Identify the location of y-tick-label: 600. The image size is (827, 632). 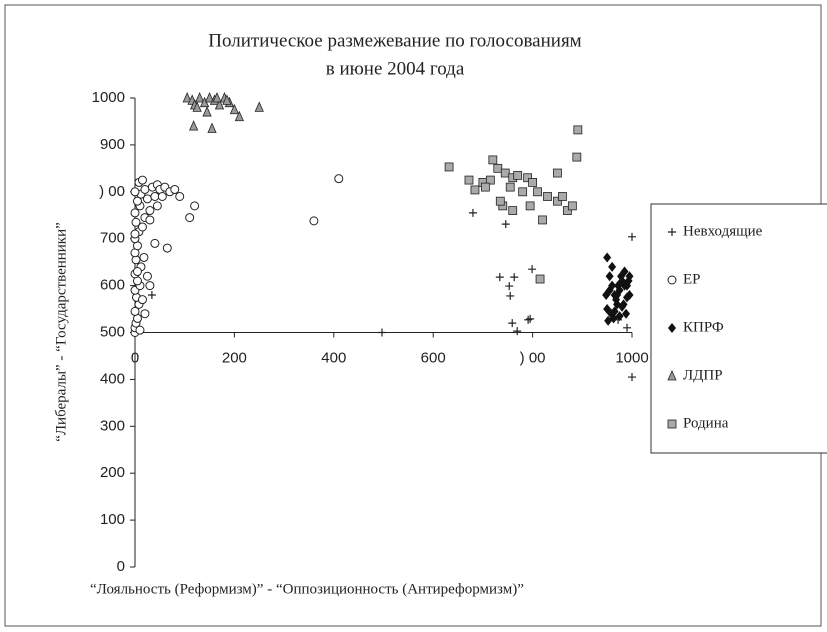
(112, 285).